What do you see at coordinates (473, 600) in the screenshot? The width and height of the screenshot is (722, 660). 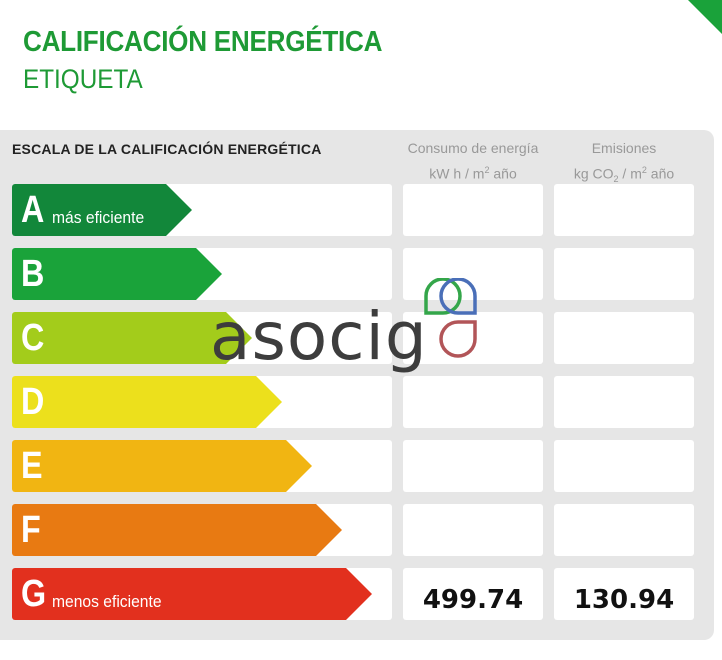 I see `consumo-value: 499.74` at bounding box center [473, 600].